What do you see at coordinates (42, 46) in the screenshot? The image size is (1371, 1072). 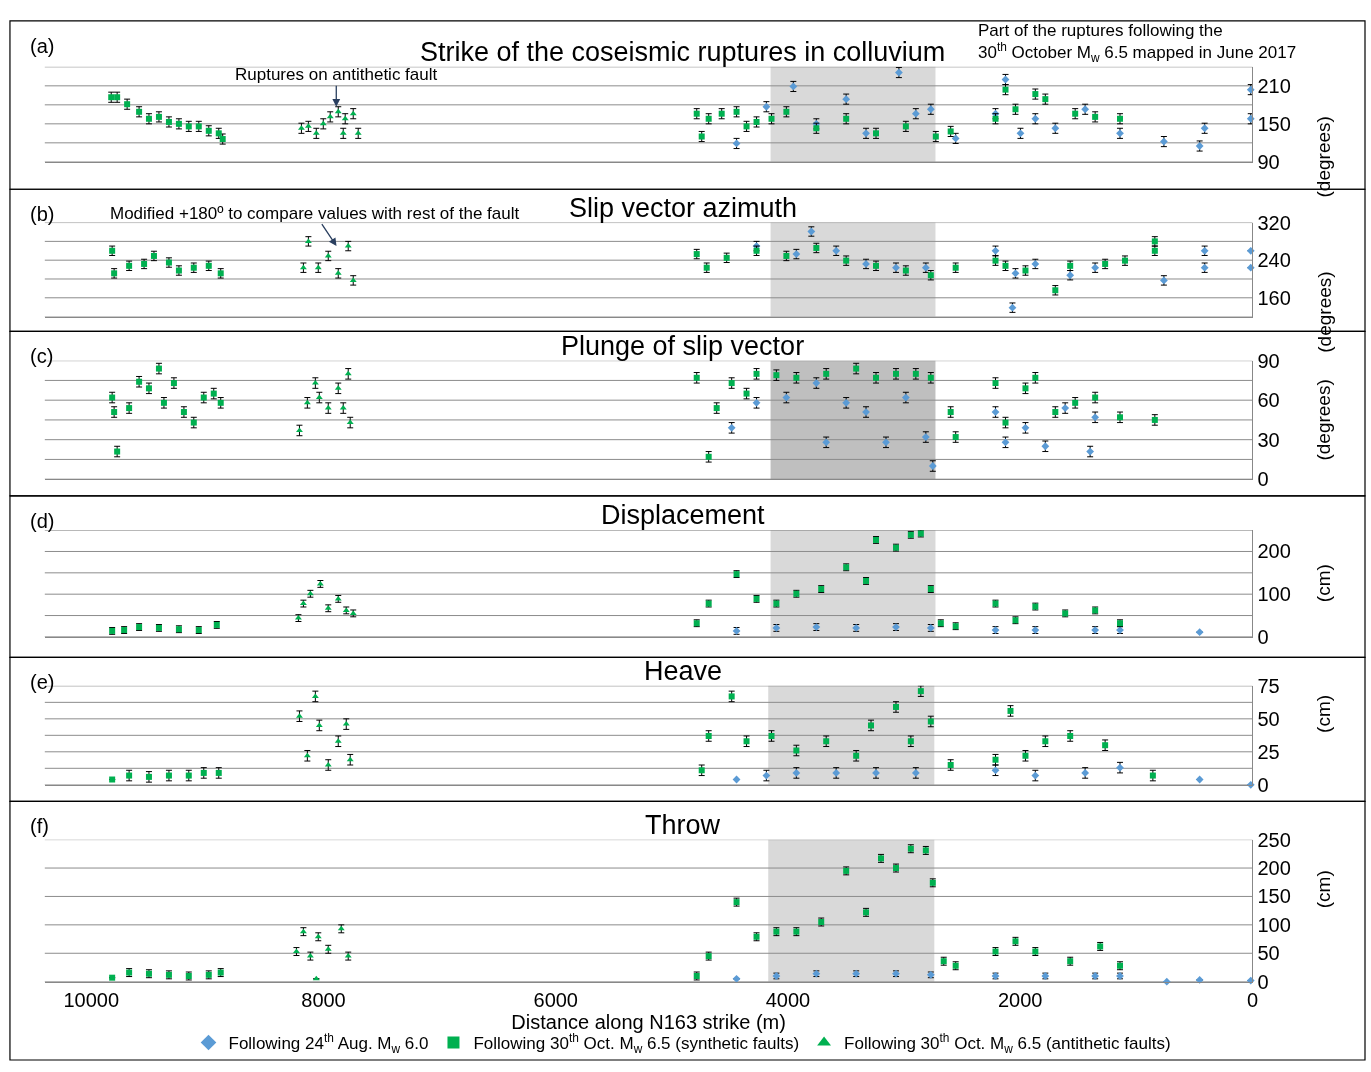 I see `text: (a)` at bounding box center [42, 46].